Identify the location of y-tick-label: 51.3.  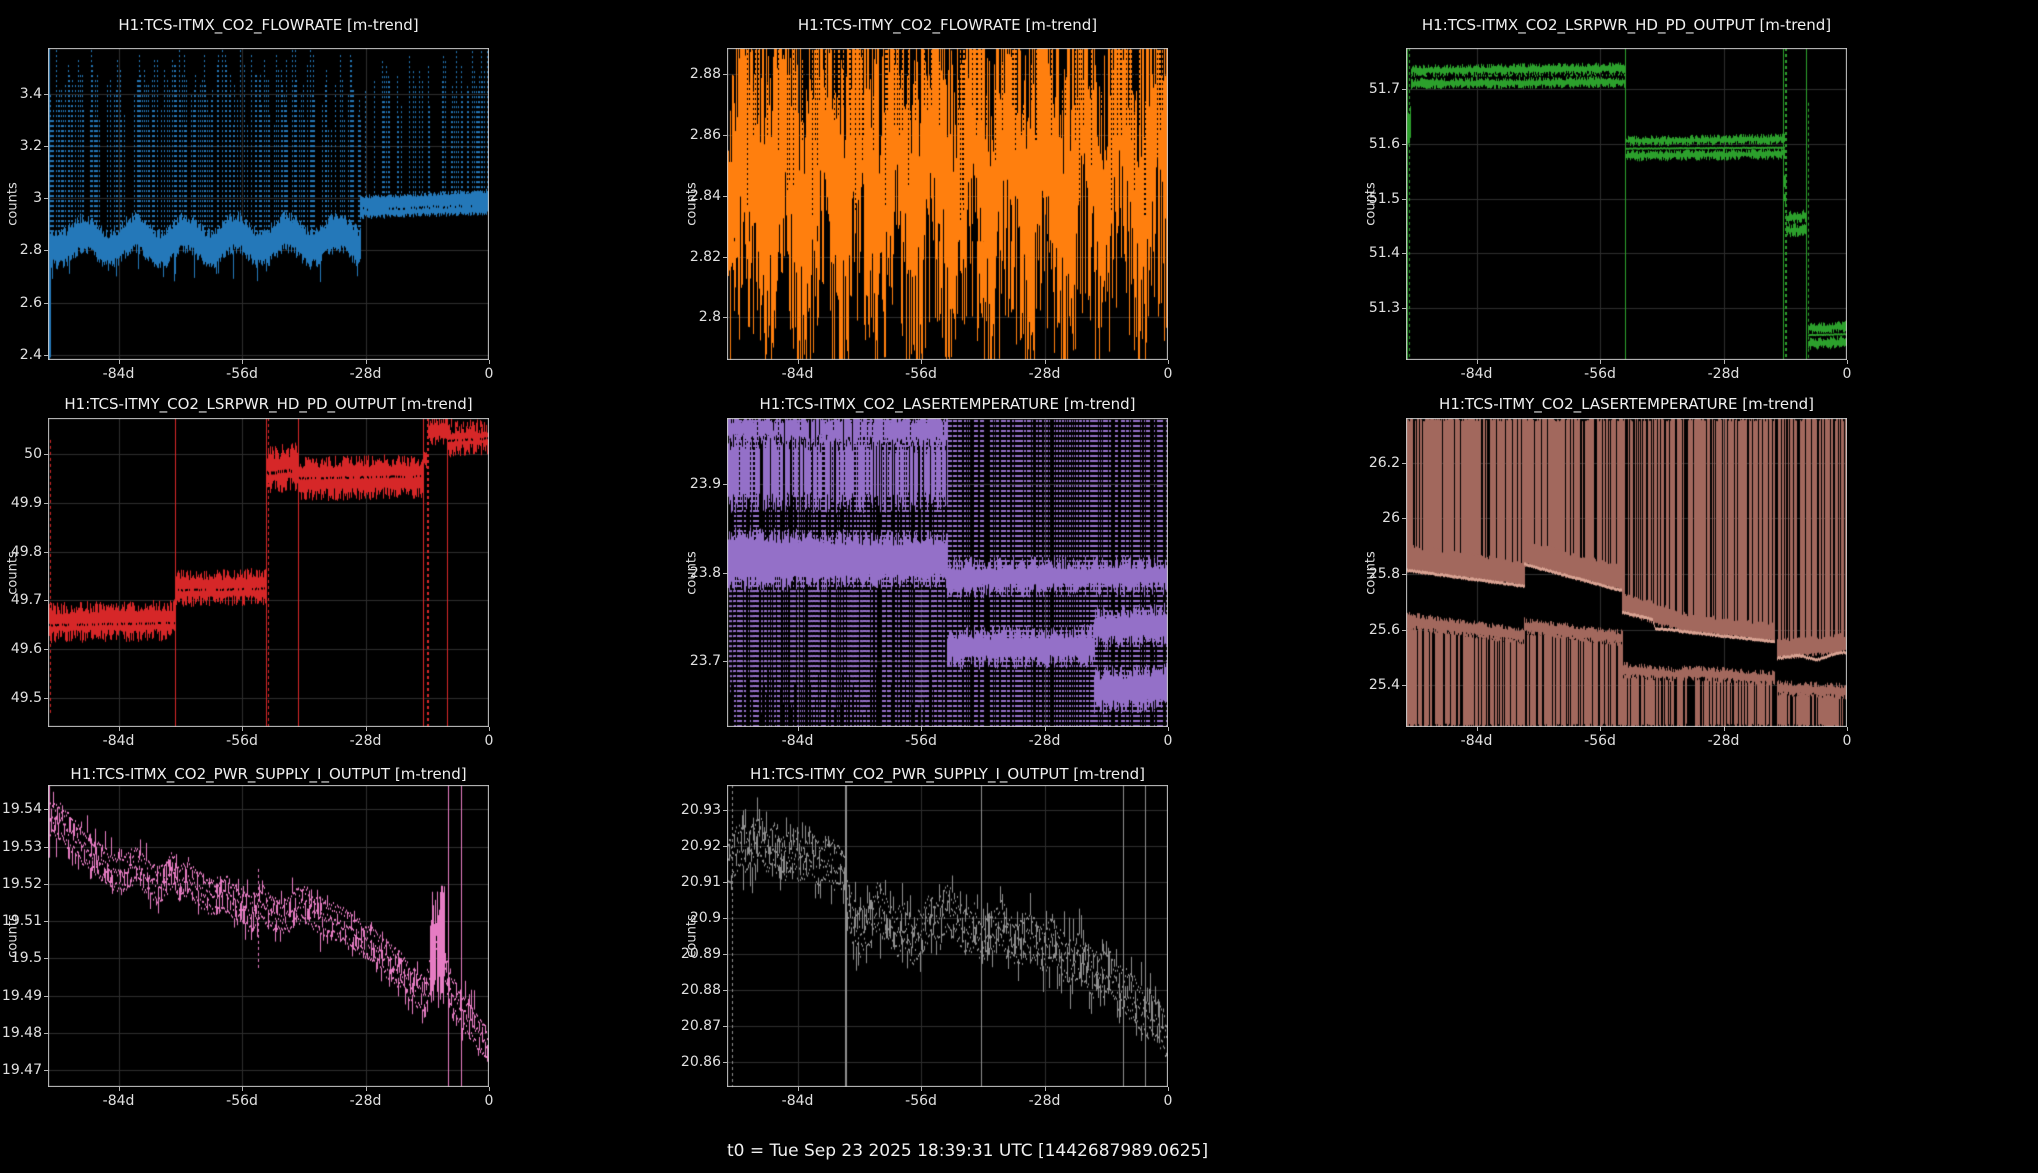
(1384, 308).